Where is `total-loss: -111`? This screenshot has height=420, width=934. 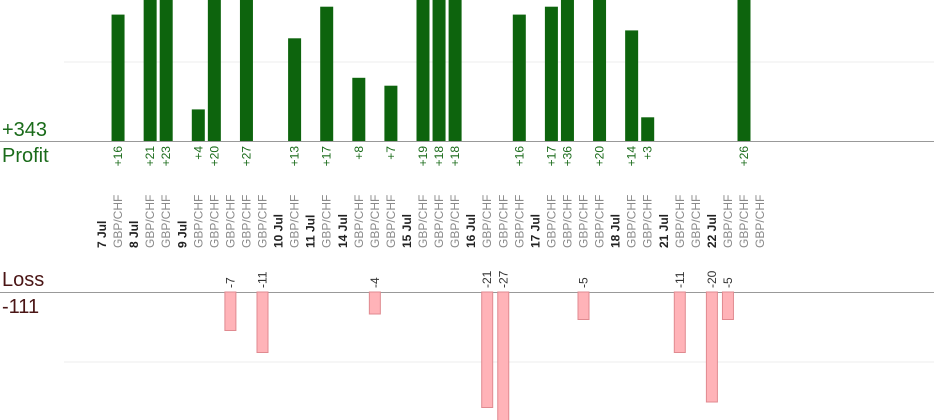
total-loss: -111 is located at coordinates (21, 307).